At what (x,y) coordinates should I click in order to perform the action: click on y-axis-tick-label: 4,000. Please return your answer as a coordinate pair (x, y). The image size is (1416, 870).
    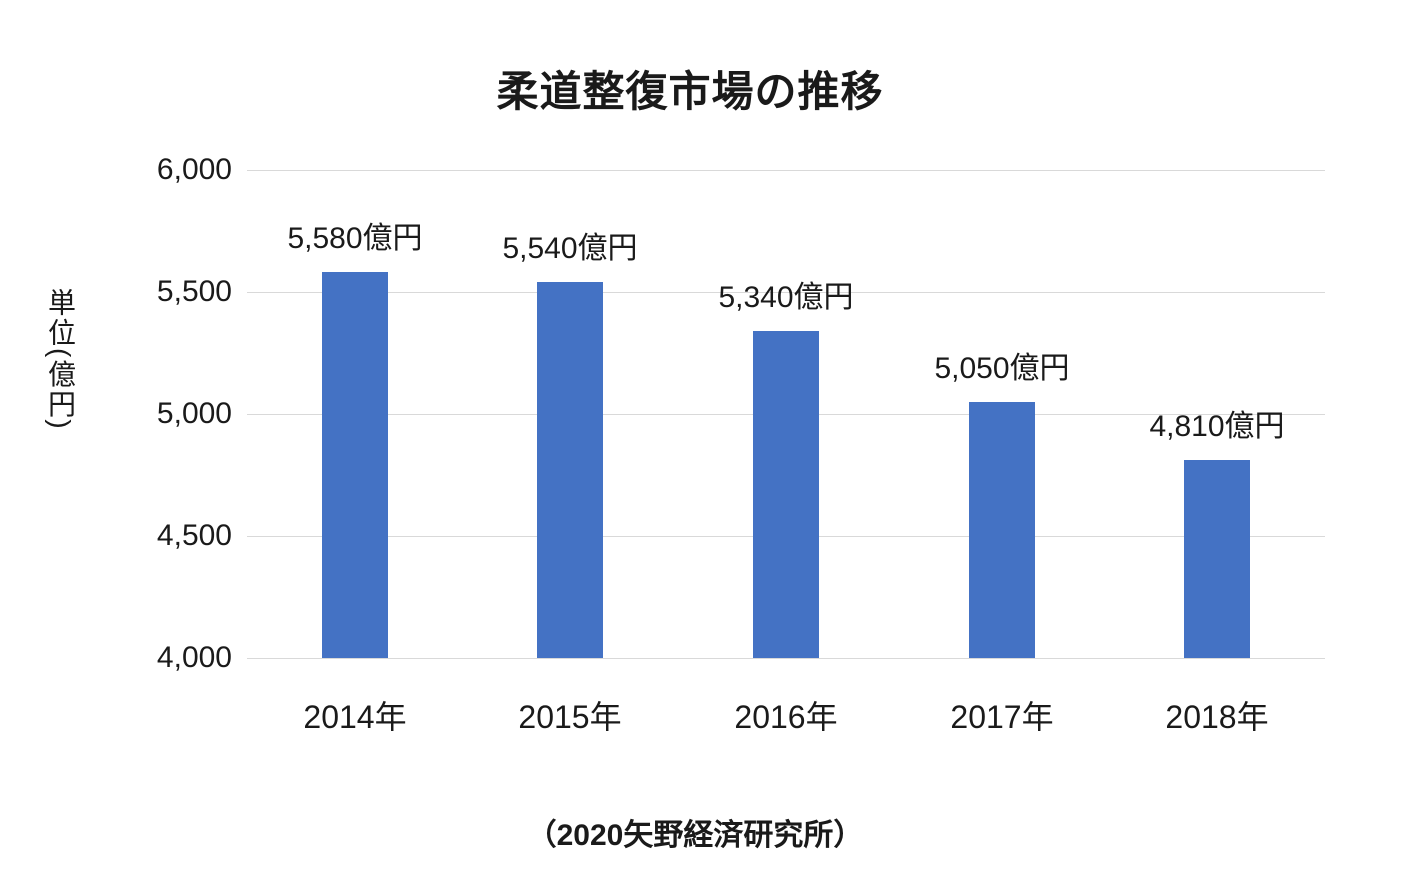
    Looking at the image, I should click on (194, 657).